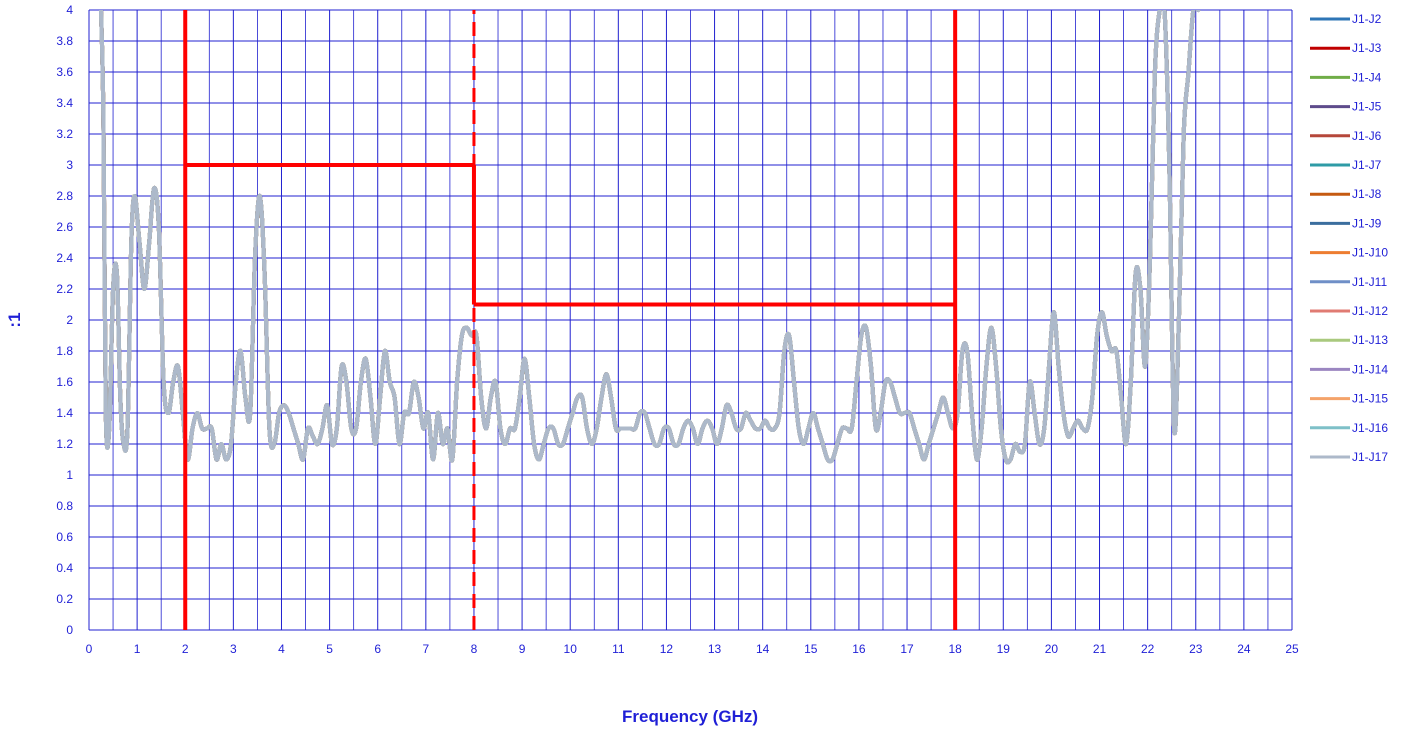 This screenshot has height=732, width=1409. I want to click on legend-item-j1-j11: J1-J11, so click(1348, 282).